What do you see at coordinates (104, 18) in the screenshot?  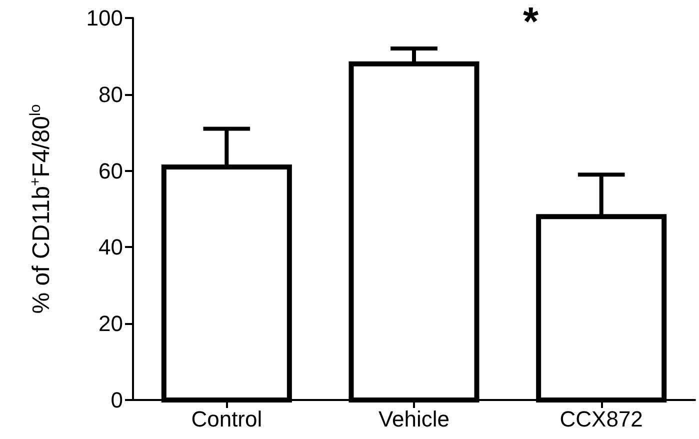 I see `y-tick-label: 100` at bounding box center [104, 18].